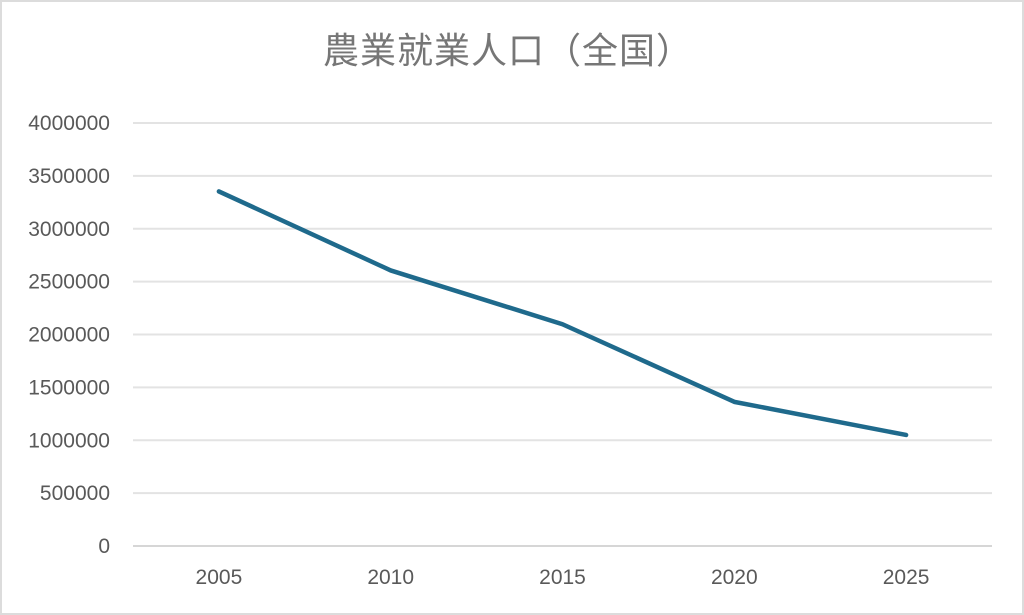 This screenshot has height=615, width=1024. Describe the element at coordinates (734, 577) in the screenshot. I see `x-tick-label: 2020` at that location.